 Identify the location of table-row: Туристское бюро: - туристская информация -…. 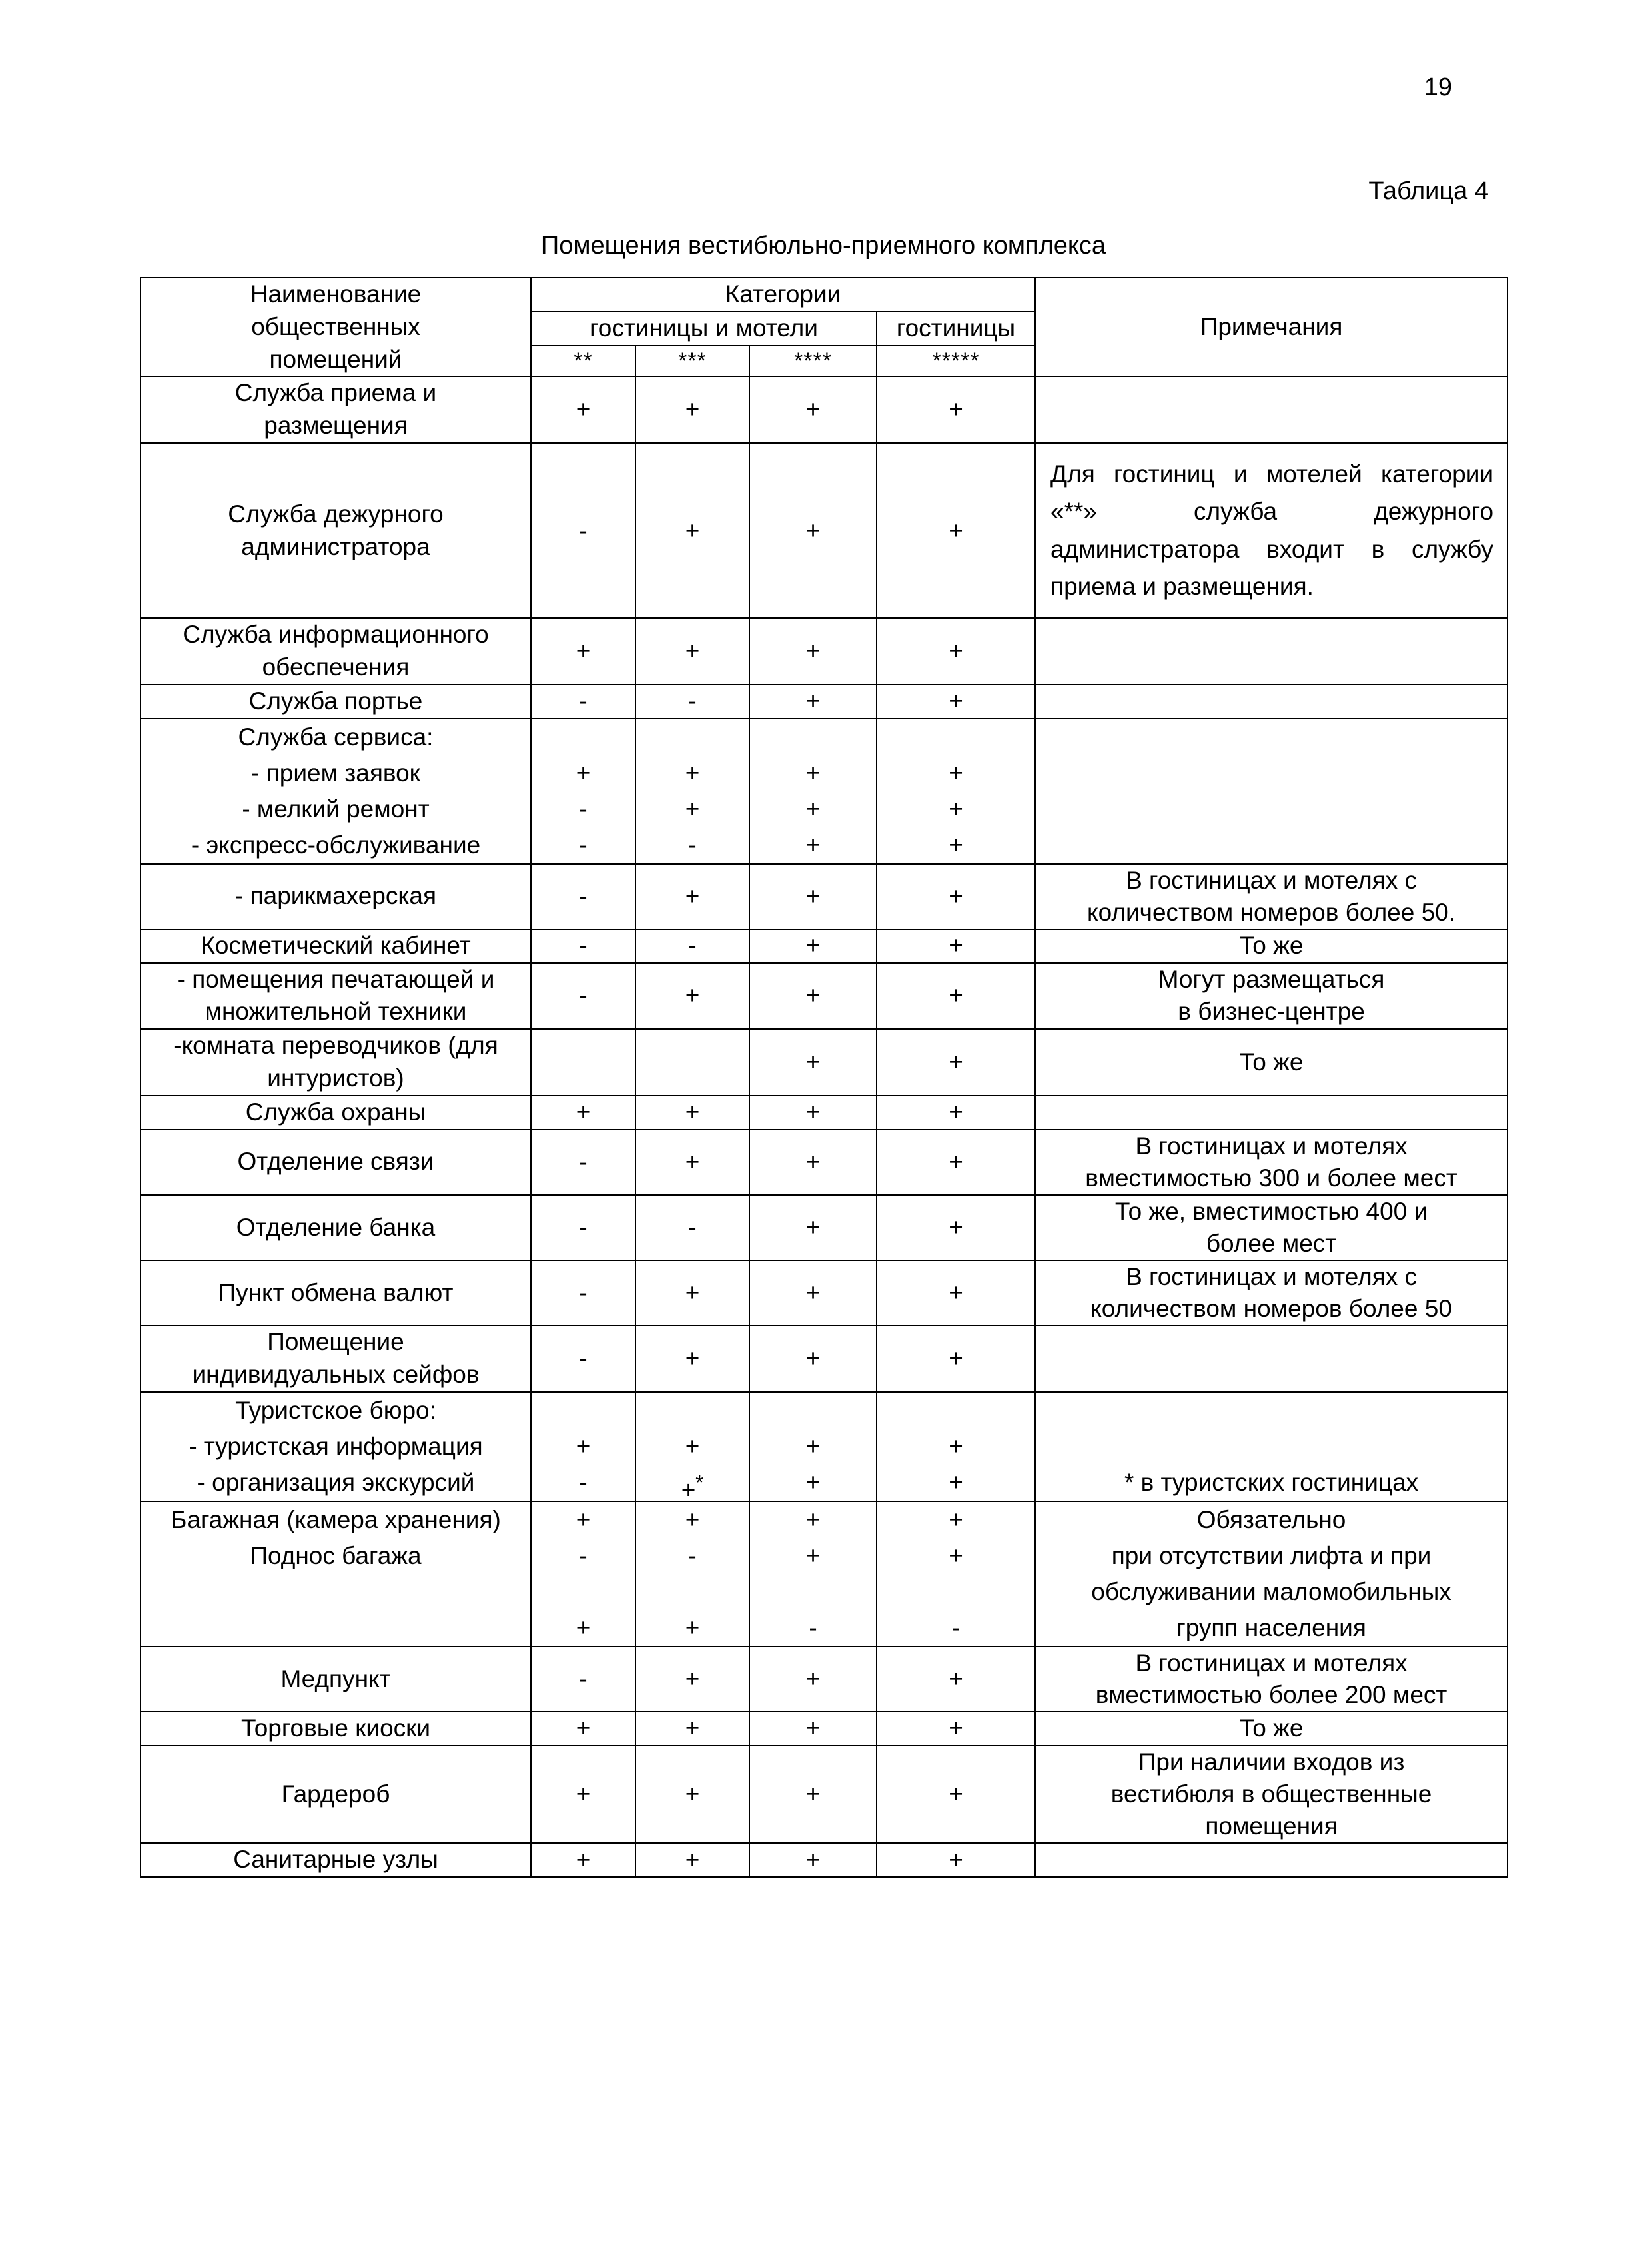
(824, 1447).